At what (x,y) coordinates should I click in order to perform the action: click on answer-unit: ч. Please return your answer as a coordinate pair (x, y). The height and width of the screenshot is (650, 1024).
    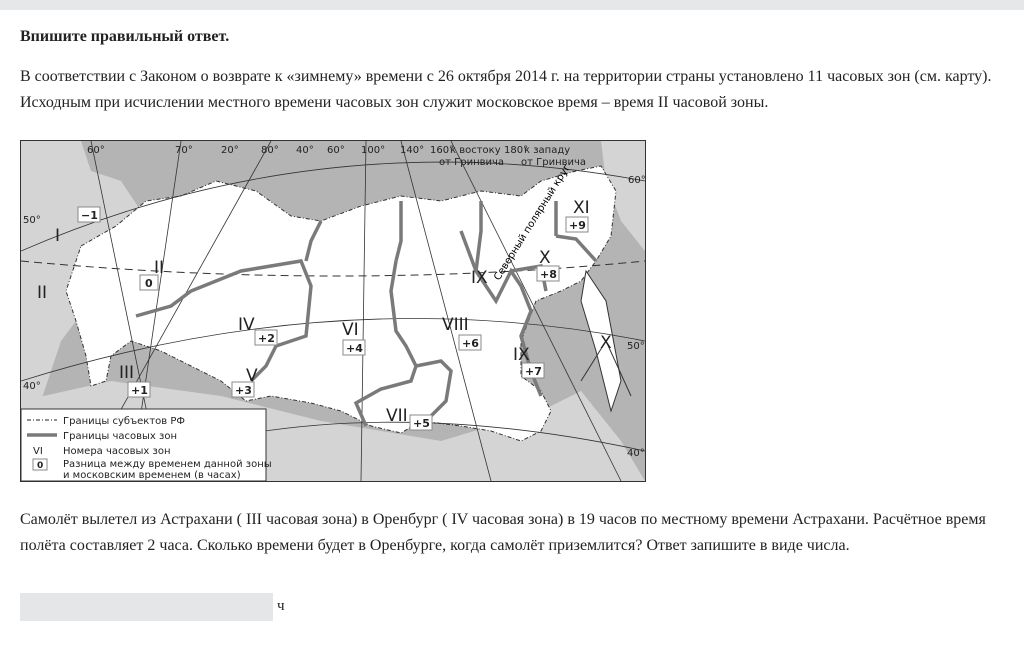
    Looking at the image, I should click on (281, 606).